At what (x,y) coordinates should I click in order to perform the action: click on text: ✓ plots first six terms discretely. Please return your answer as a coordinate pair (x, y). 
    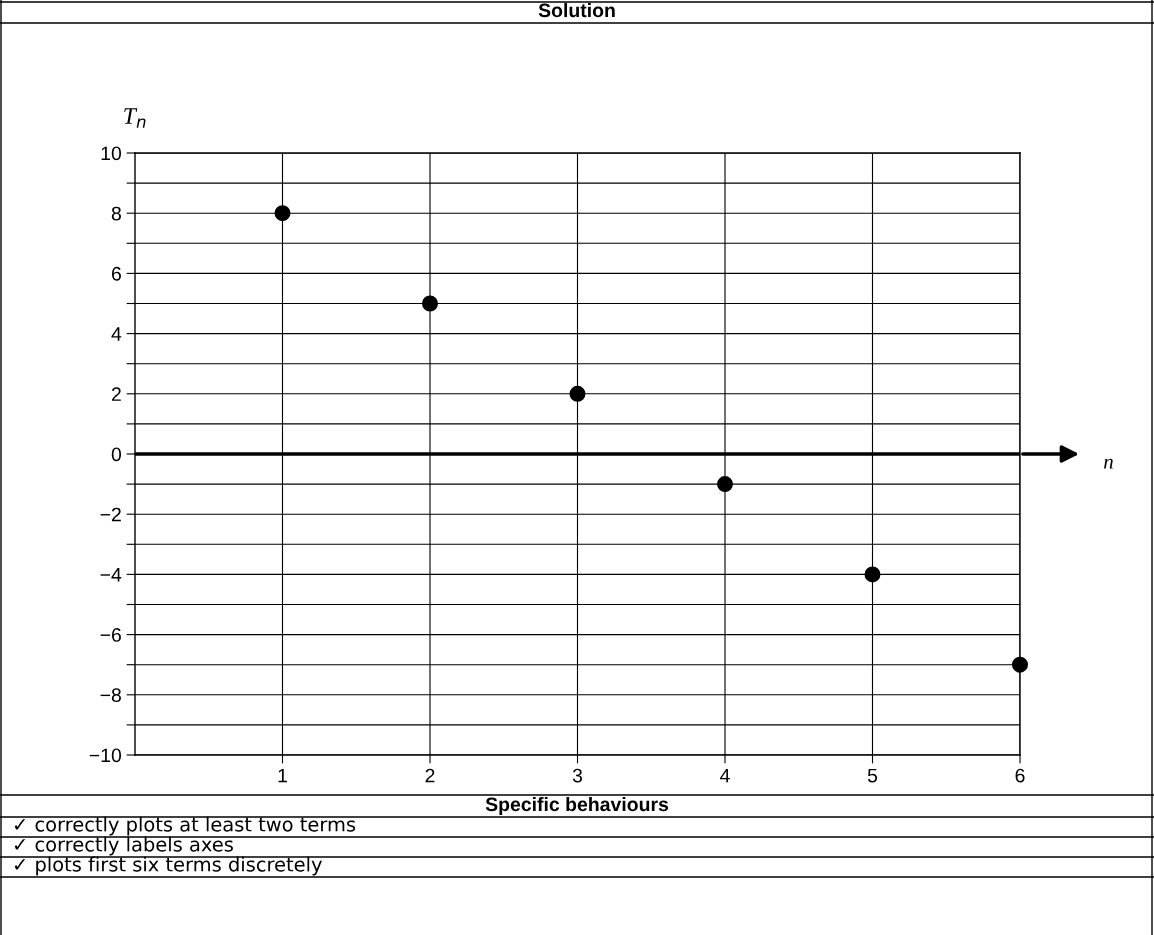
    Looking at the image, I should click on (168, 866).